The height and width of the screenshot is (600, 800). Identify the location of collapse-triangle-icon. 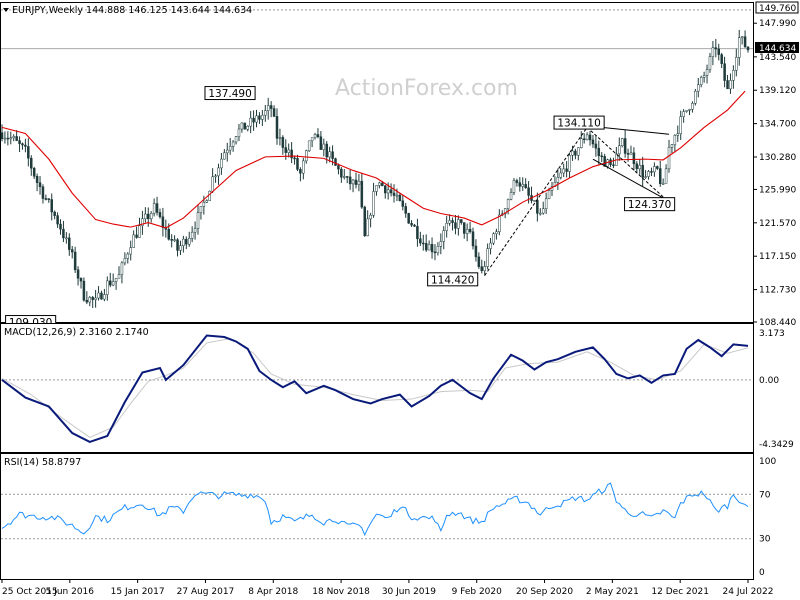
(6, 10).